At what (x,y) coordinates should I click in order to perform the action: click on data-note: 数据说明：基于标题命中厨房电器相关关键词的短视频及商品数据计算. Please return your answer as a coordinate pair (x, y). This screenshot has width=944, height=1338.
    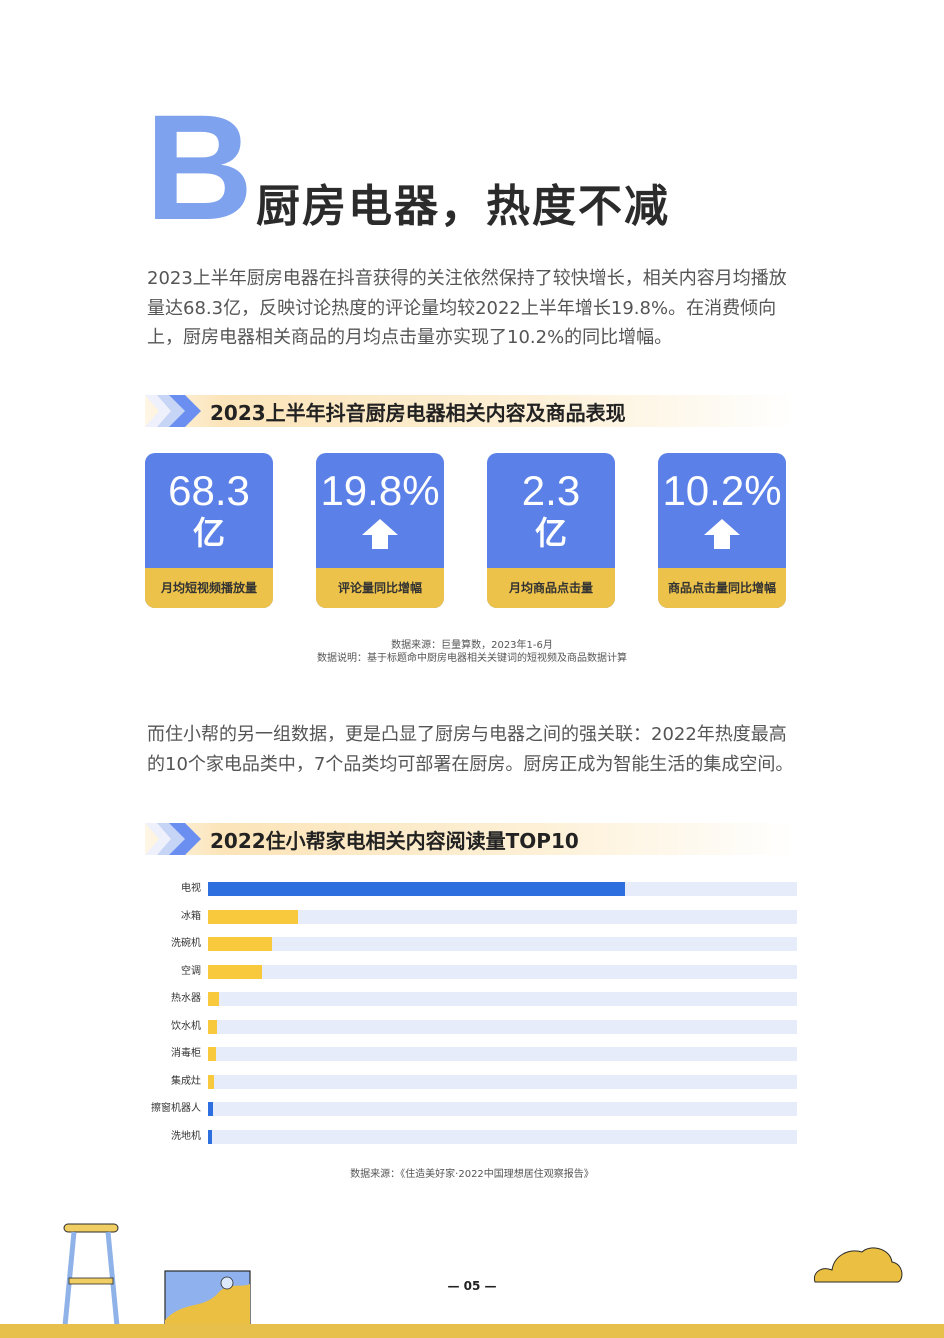
    Looking at the image, I should click on (472, 658).